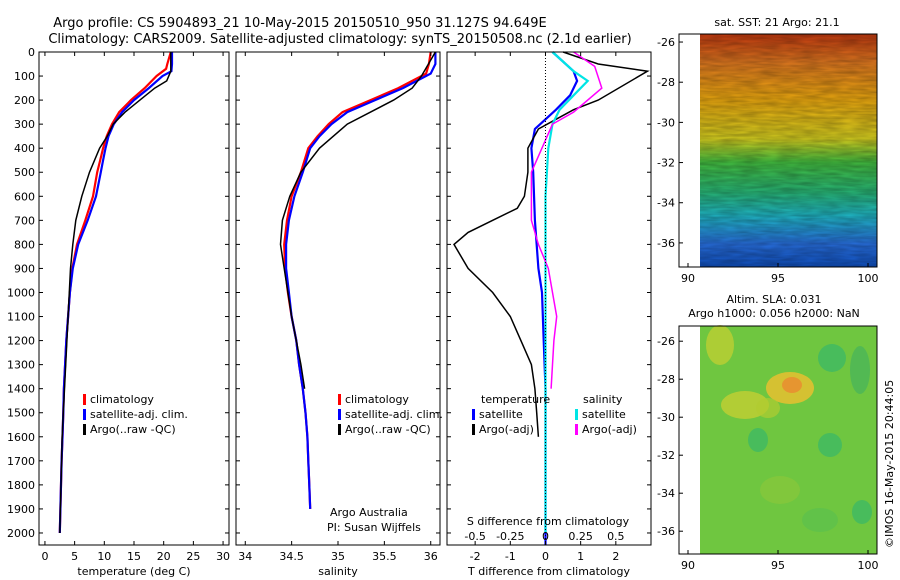  What do you see at coordinates (24, 100) in the screenshot?
I see `y-tick-label: 200` at bounding box center [24, 100].